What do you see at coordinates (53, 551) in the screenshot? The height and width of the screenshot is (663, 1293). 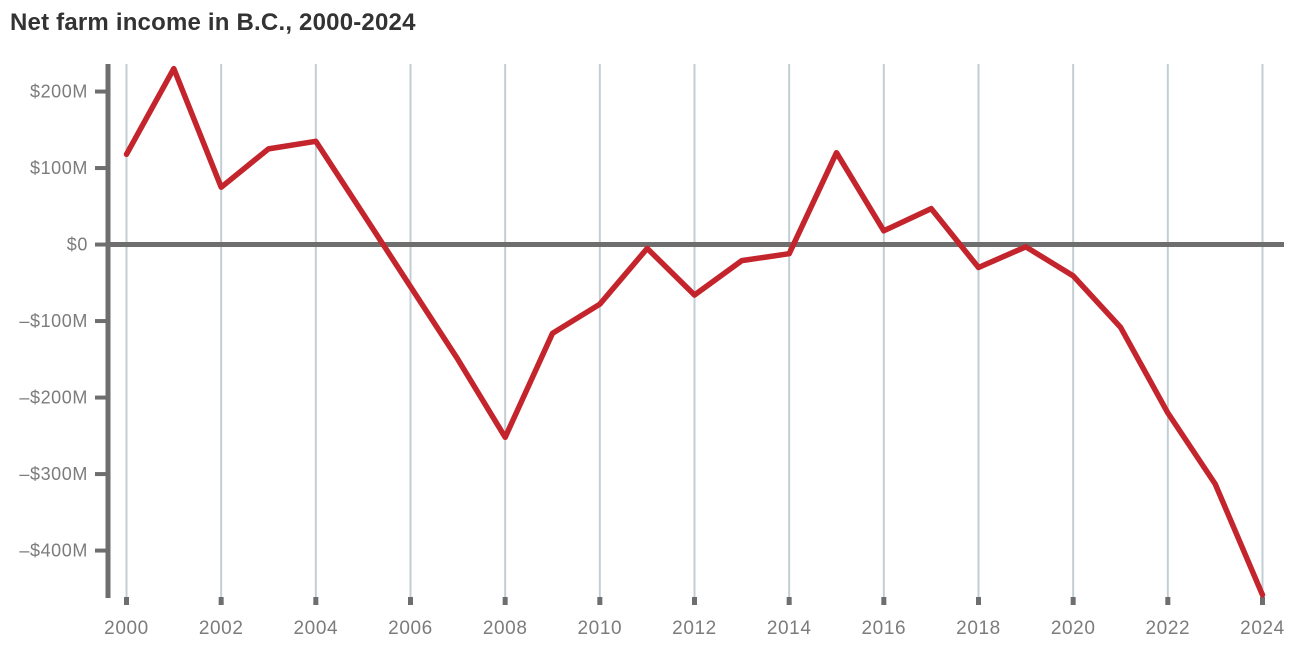 I see `y-tick-label: –$400M` at bounding box center [53, 551].